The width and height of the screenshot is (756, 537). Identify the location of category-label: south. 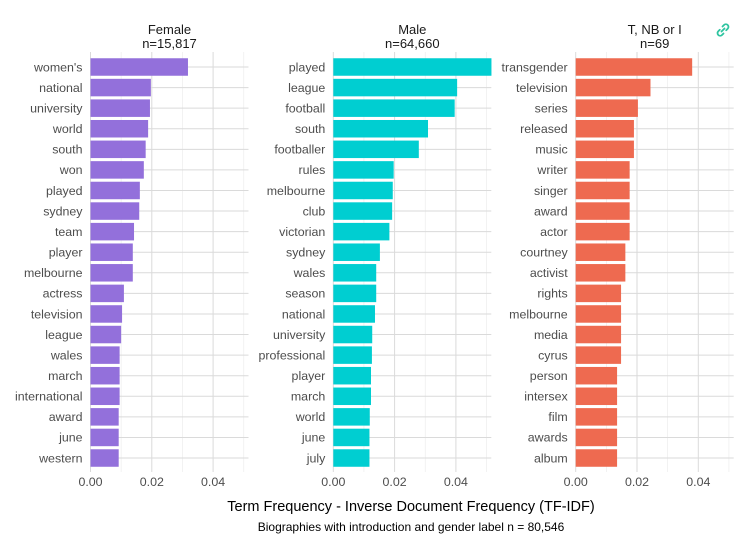
(310, 129).